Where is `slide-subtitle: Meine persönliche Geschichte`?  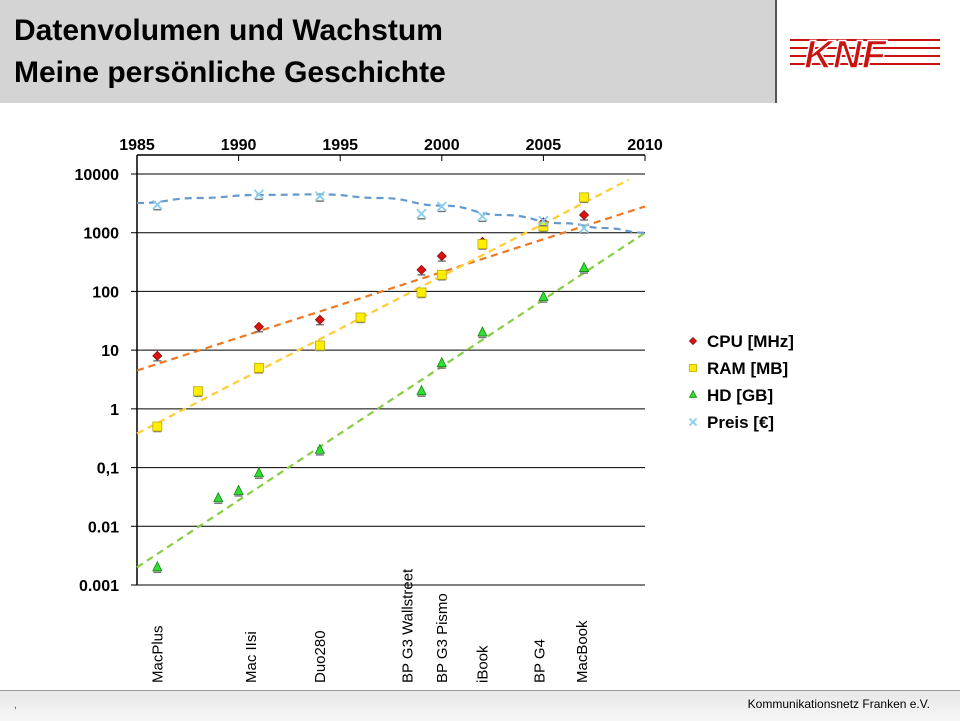 slide-subtitle: Meine persönliche Geschichte is located at coordinates (230, 72).